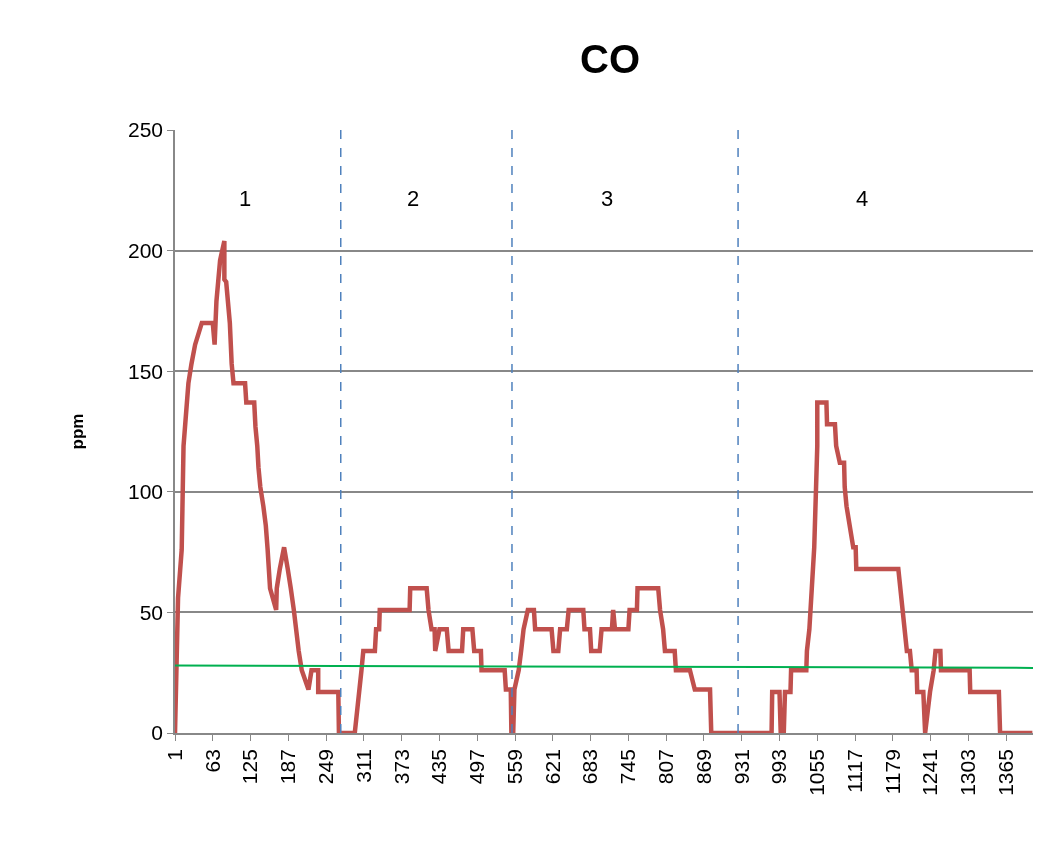  What do you see at coordinates (817, 772) in the screenshot?
I see `x-tick-label: 1055` at bounding box center [817, 772].